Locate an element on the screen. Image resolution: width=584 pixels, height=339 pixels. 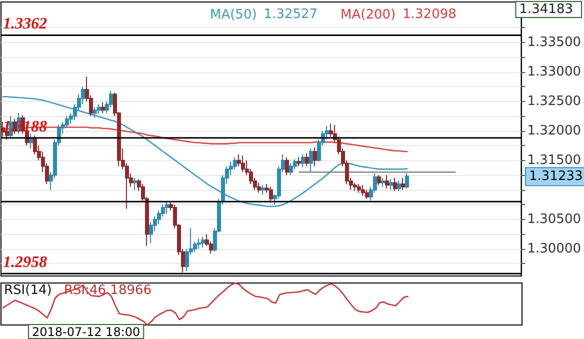
annotation: 1.32098 is located at coordinates (429, 14).